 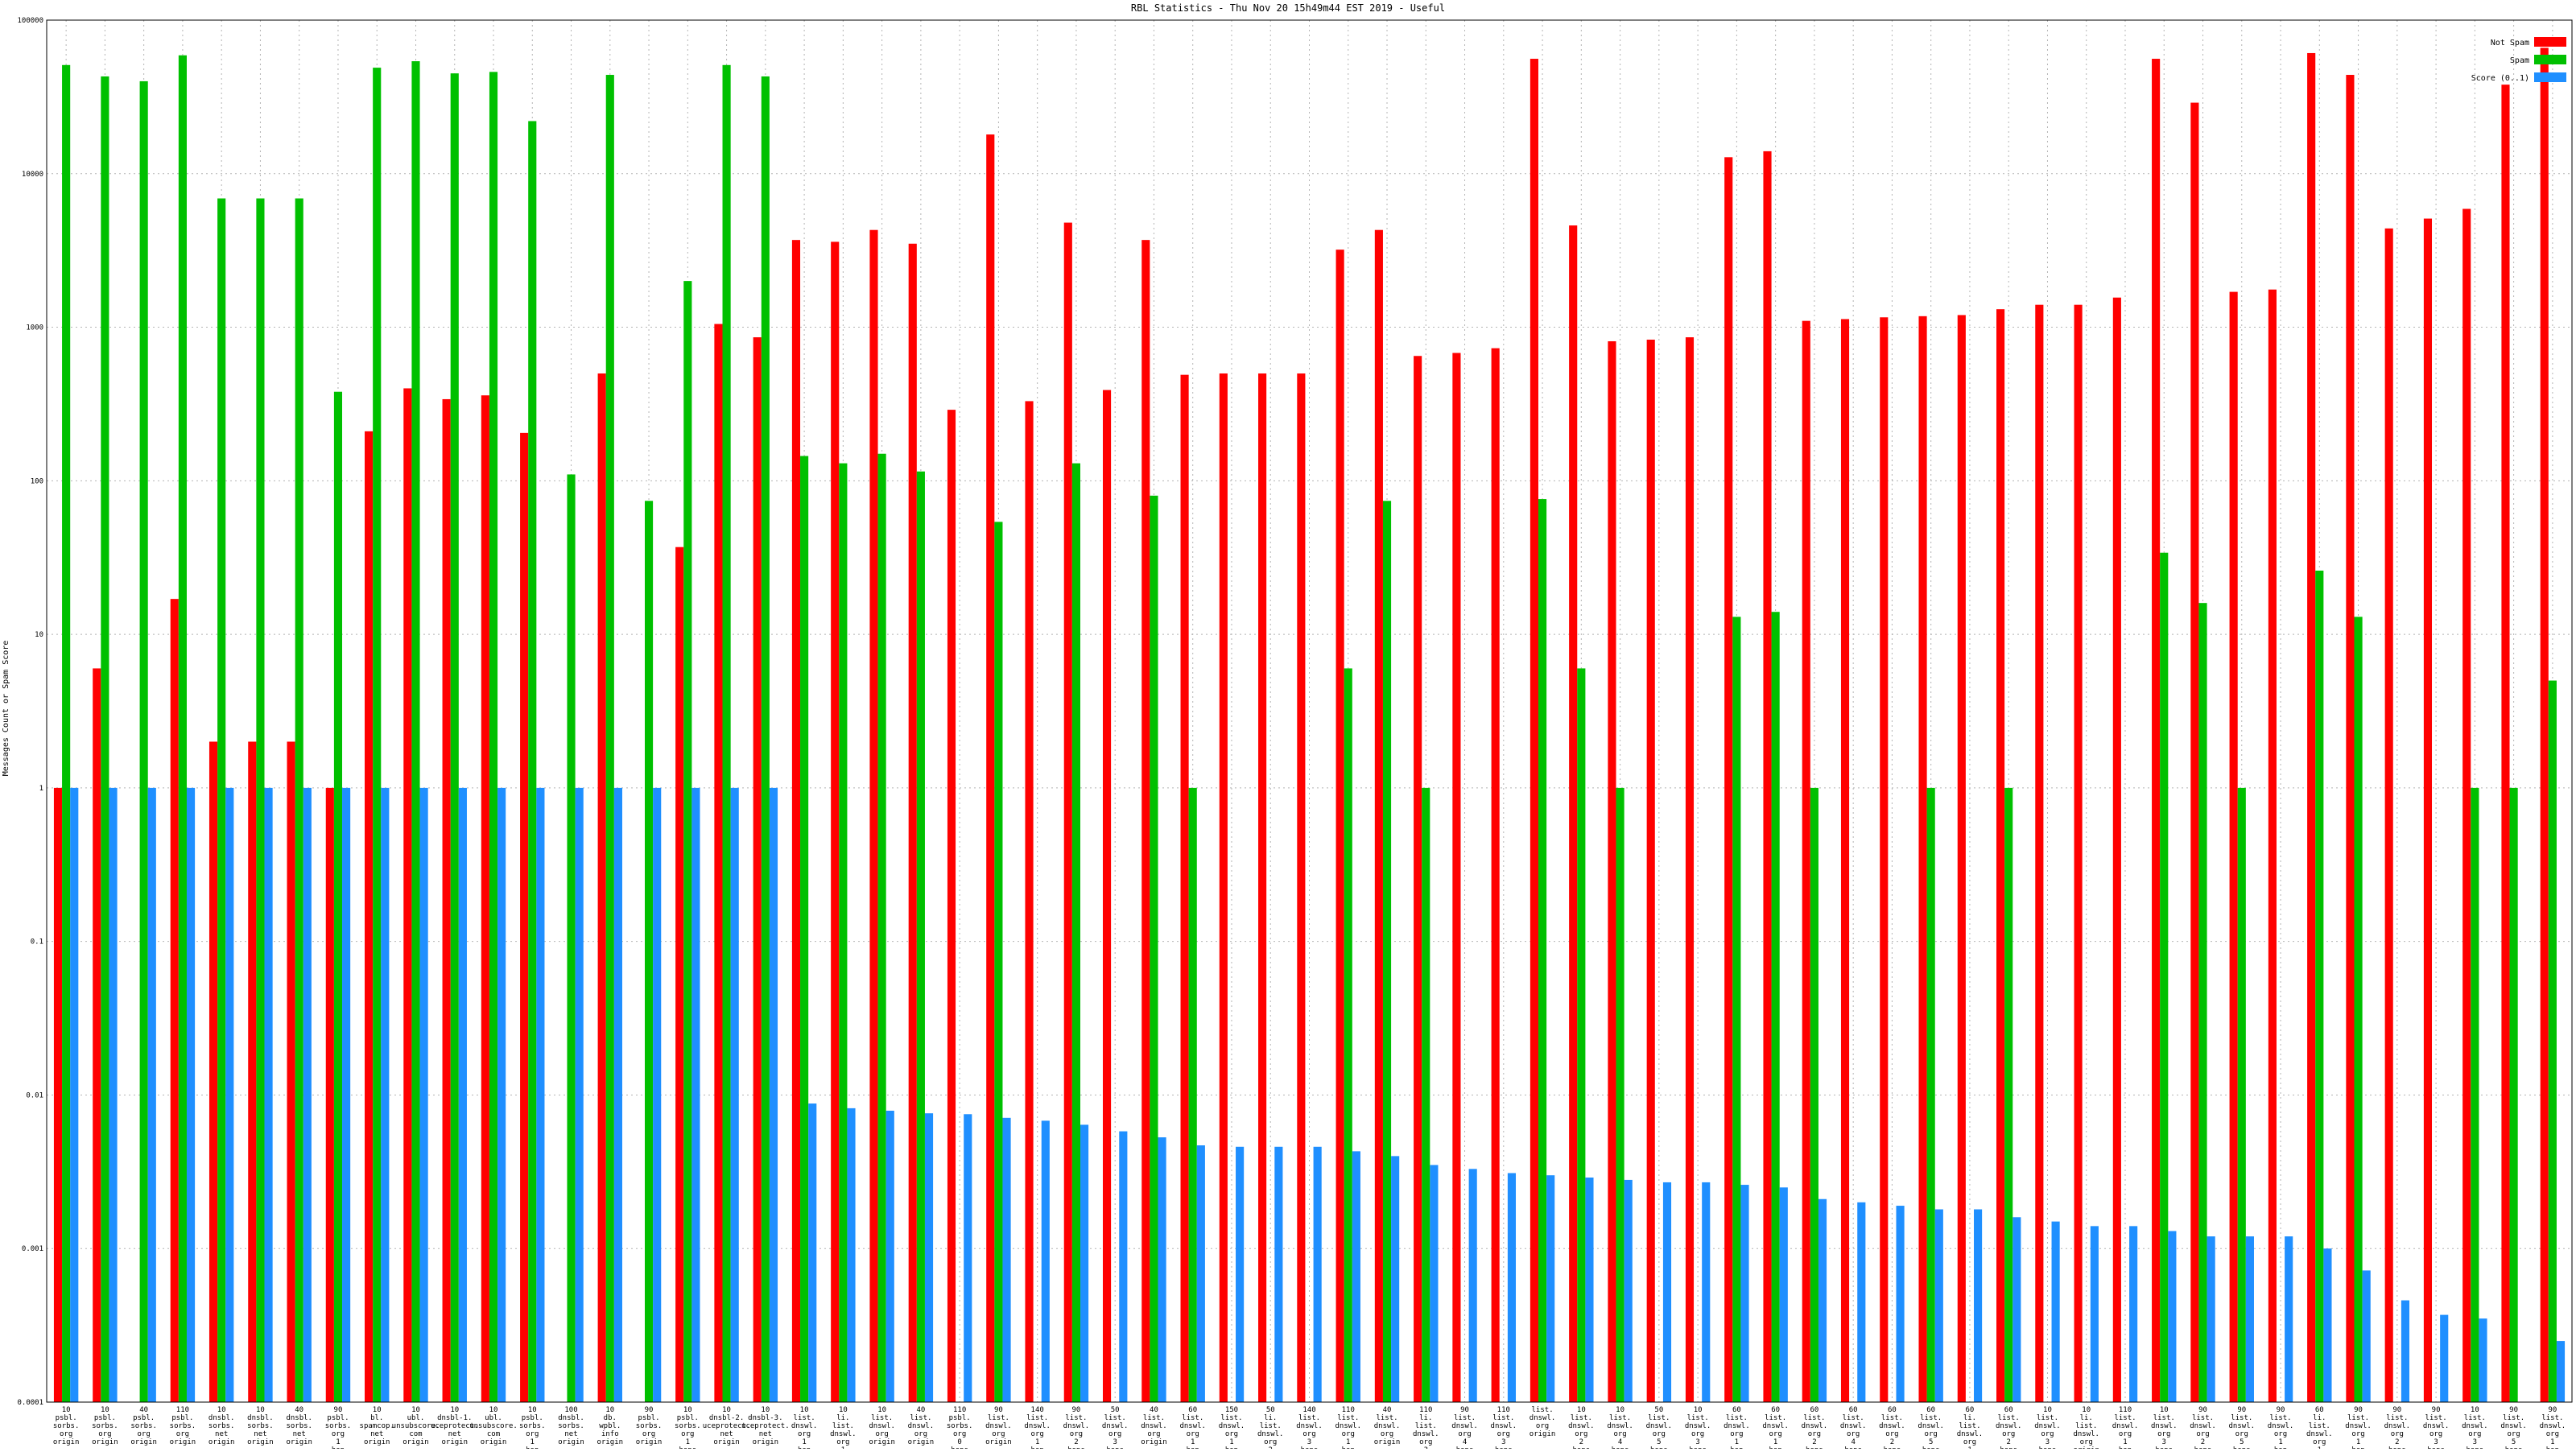 I want to click on x-category-label-line: 4, so click(x=1465, y=1442).